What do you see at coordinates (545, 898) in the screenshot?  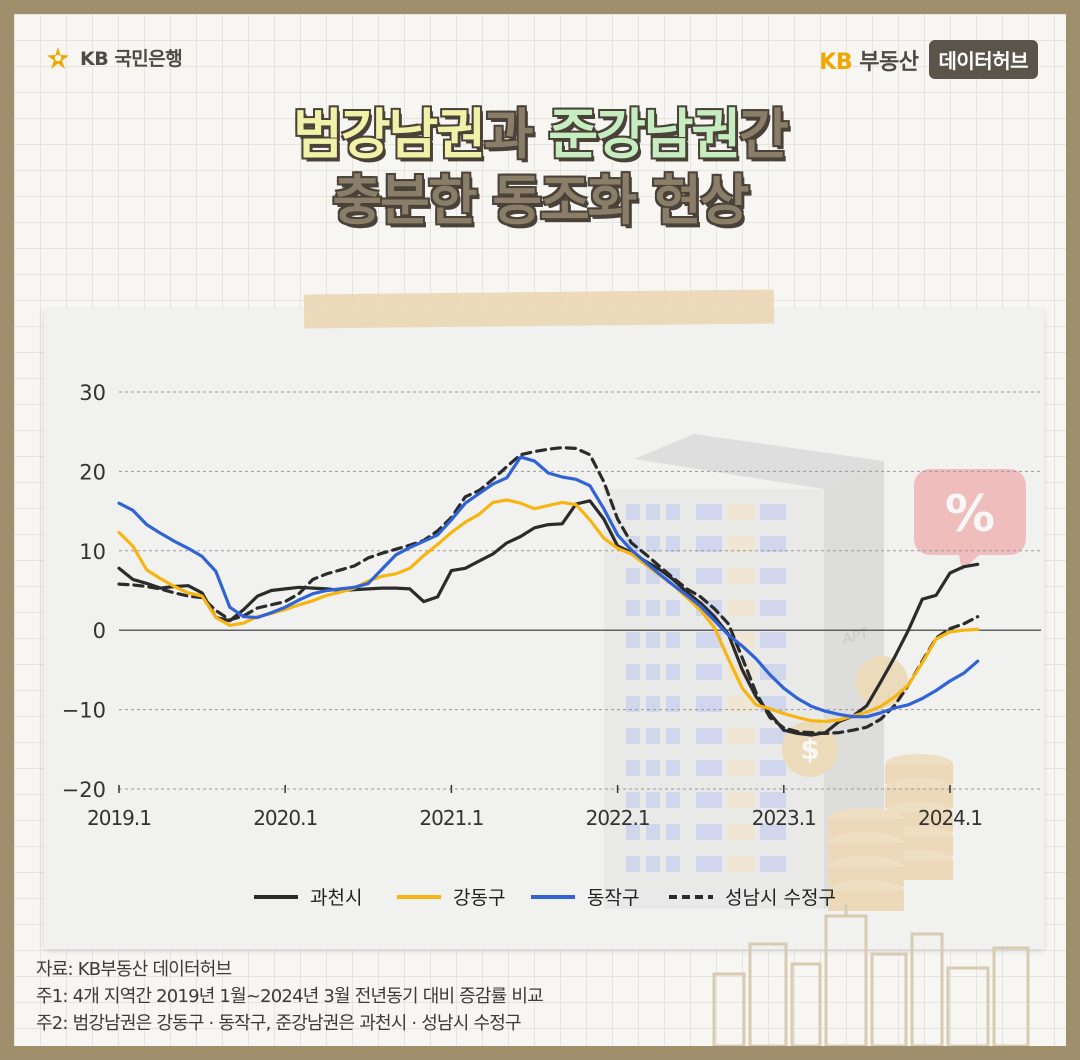 I see `chart-legend: 과천시 강동구 동작구 성남시 수정구` at bounding box center [545, 898].